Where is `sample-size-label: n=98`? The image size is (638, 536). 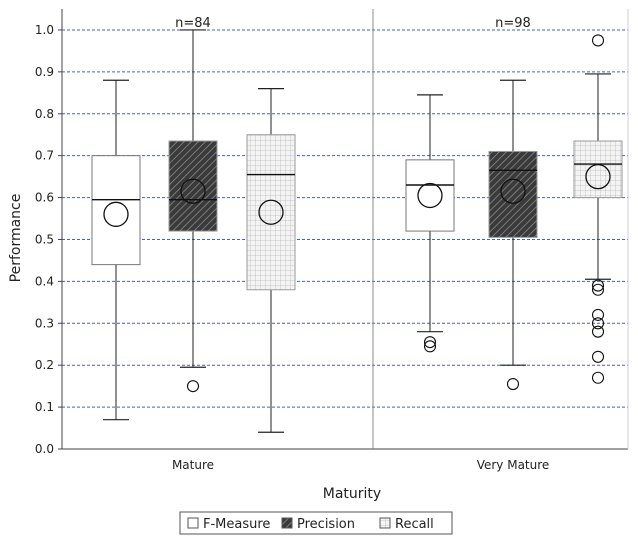
sample-size-label: n=98 is located at coordinates (513, 23).